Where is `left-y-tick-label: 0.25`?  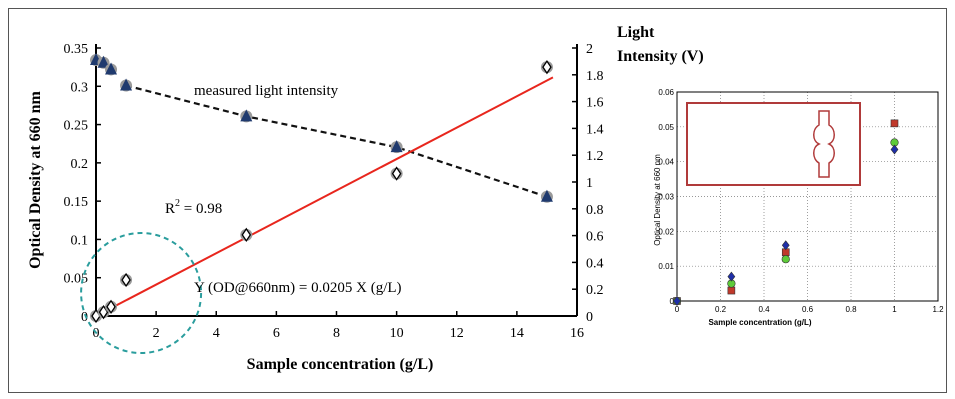
left-y-tick-label: 0.25 is located at coordinates (76, 126).